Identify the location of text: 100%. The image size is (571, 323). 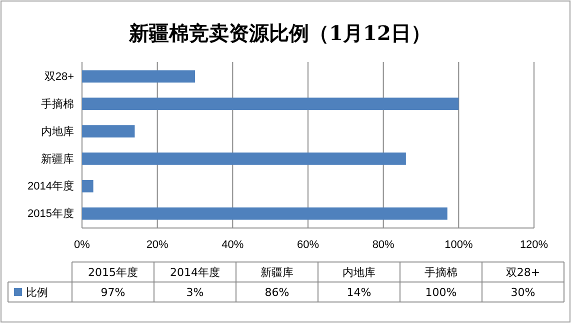
(441, 292).